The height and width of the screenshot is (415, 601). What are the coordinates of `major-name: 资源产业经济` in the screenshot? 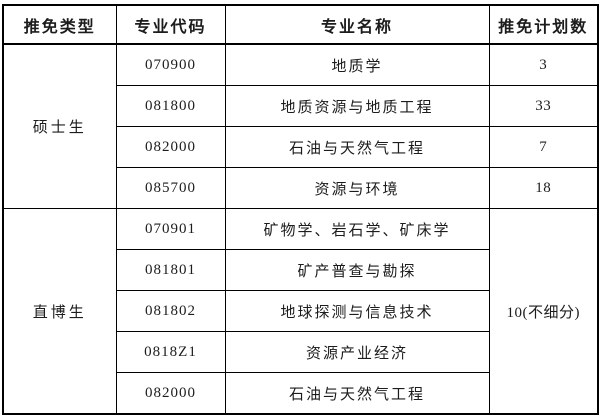 It's located at (357, 352).